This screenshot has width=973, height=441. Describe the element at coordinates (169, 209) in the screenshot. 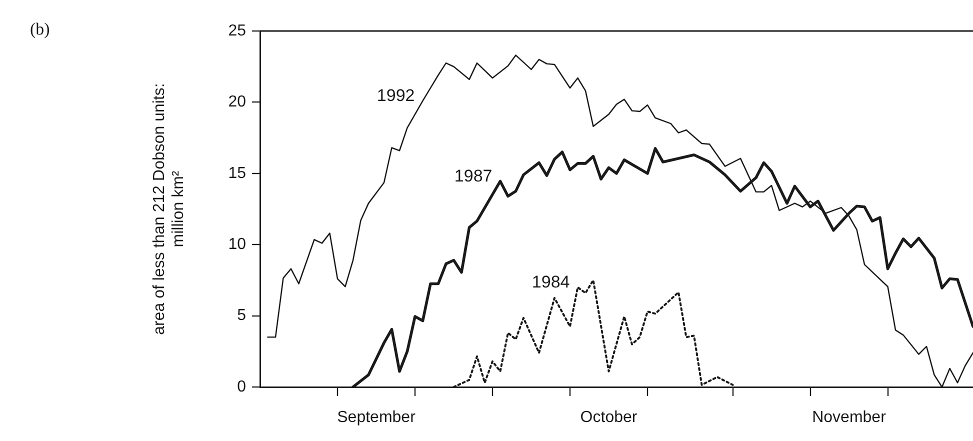

I see `y-axis-title: area of less than 212 Dobson units: million km²` at that location.